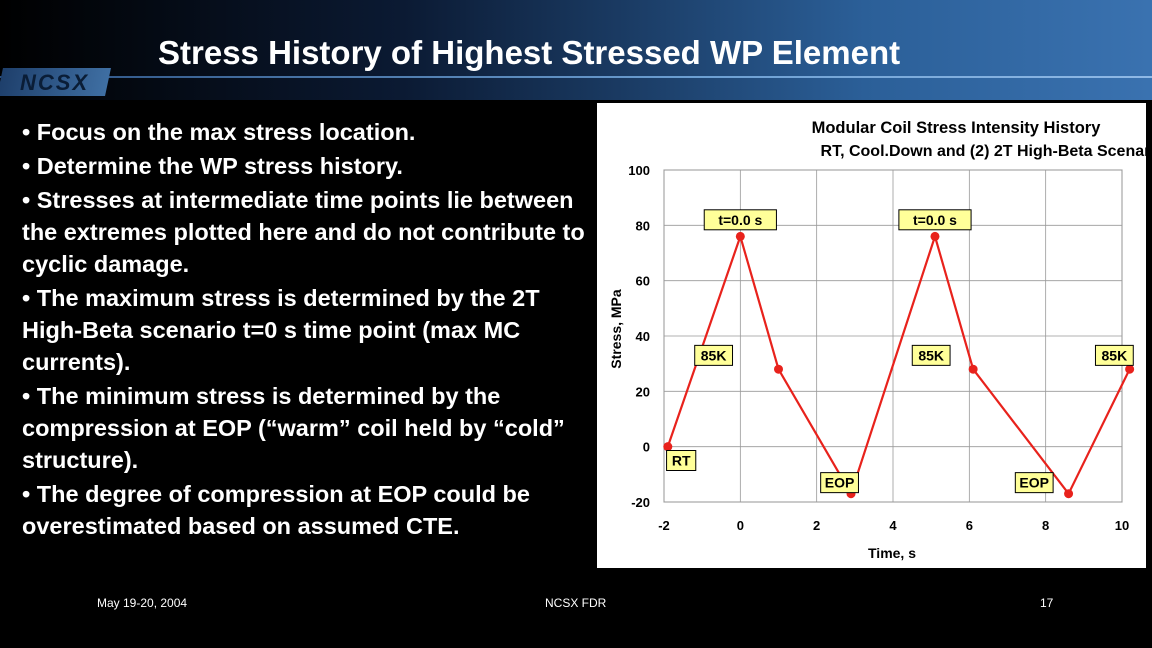  I want to click on y-tick-label: 40, so click(643, 336).